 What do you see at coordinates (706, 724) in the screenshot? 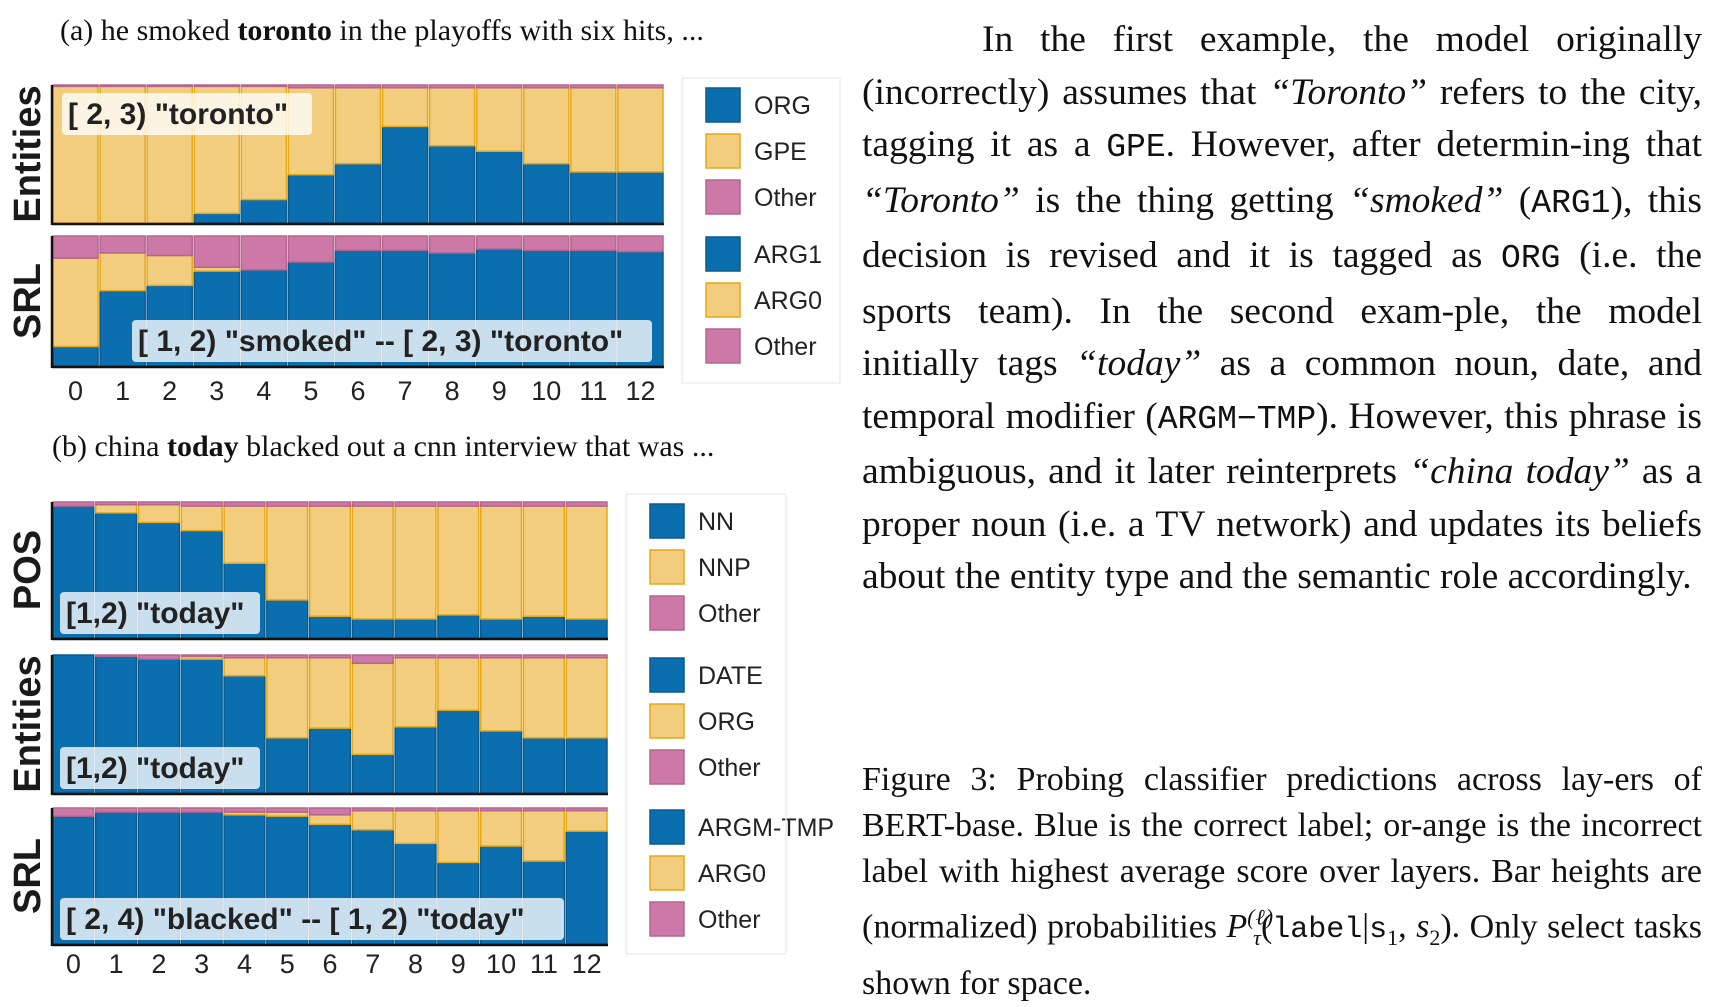
I see `legend-frame-b` at bounding box center [706, 724].